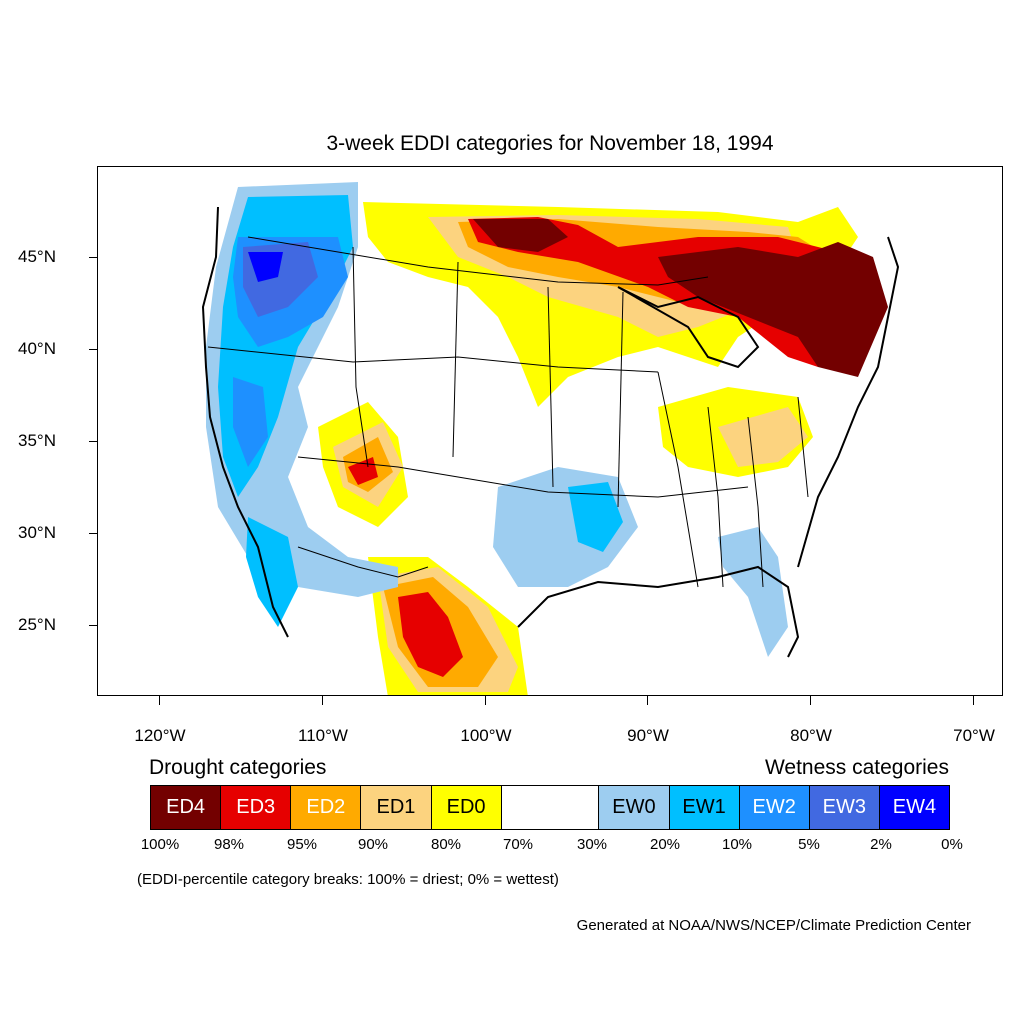 The width and height of the screenshot is (1024, 1024). Describe the element at coordinates (856, 767) in the screenshot. I see `wetness-categories-title: Wetness categories` at that location.